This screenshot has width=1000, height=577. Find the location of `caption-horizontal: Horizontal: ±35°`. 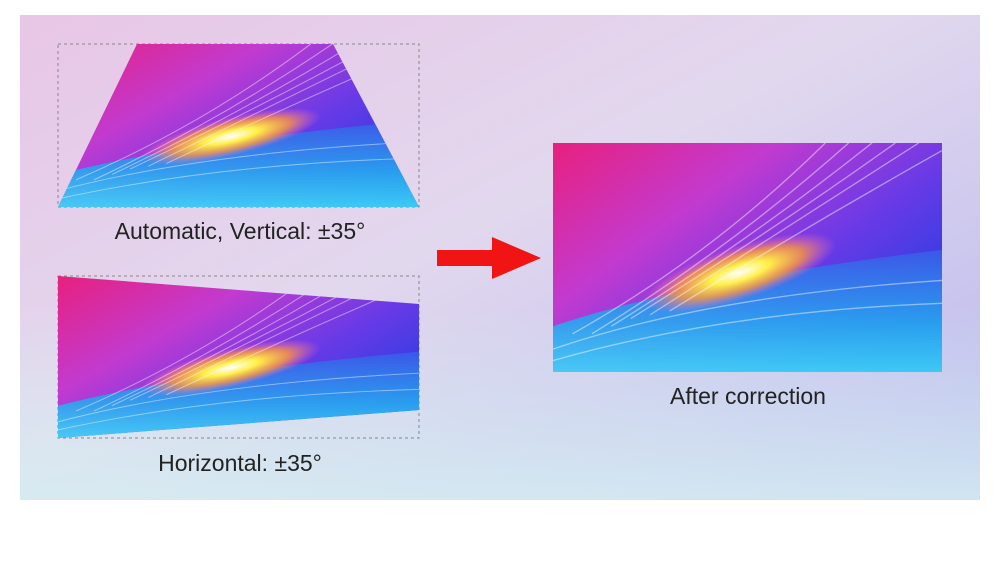

caption-horizontal: Horizontal: ±35° is located at coordinates (240, 463).